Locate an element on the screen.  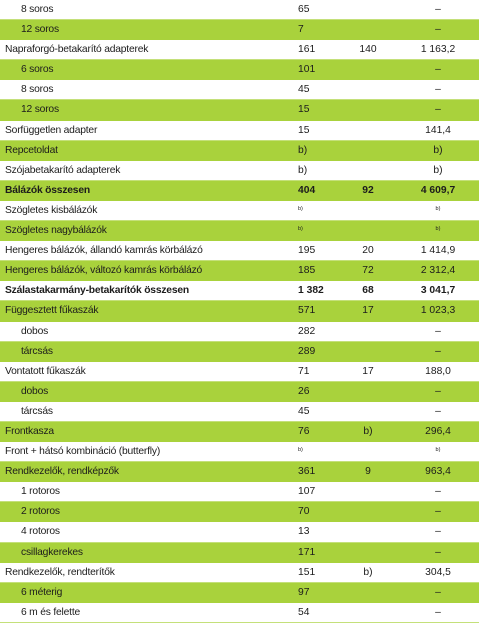
row-label: Függesztett fűkaszák is located at coordinates (52, 311).